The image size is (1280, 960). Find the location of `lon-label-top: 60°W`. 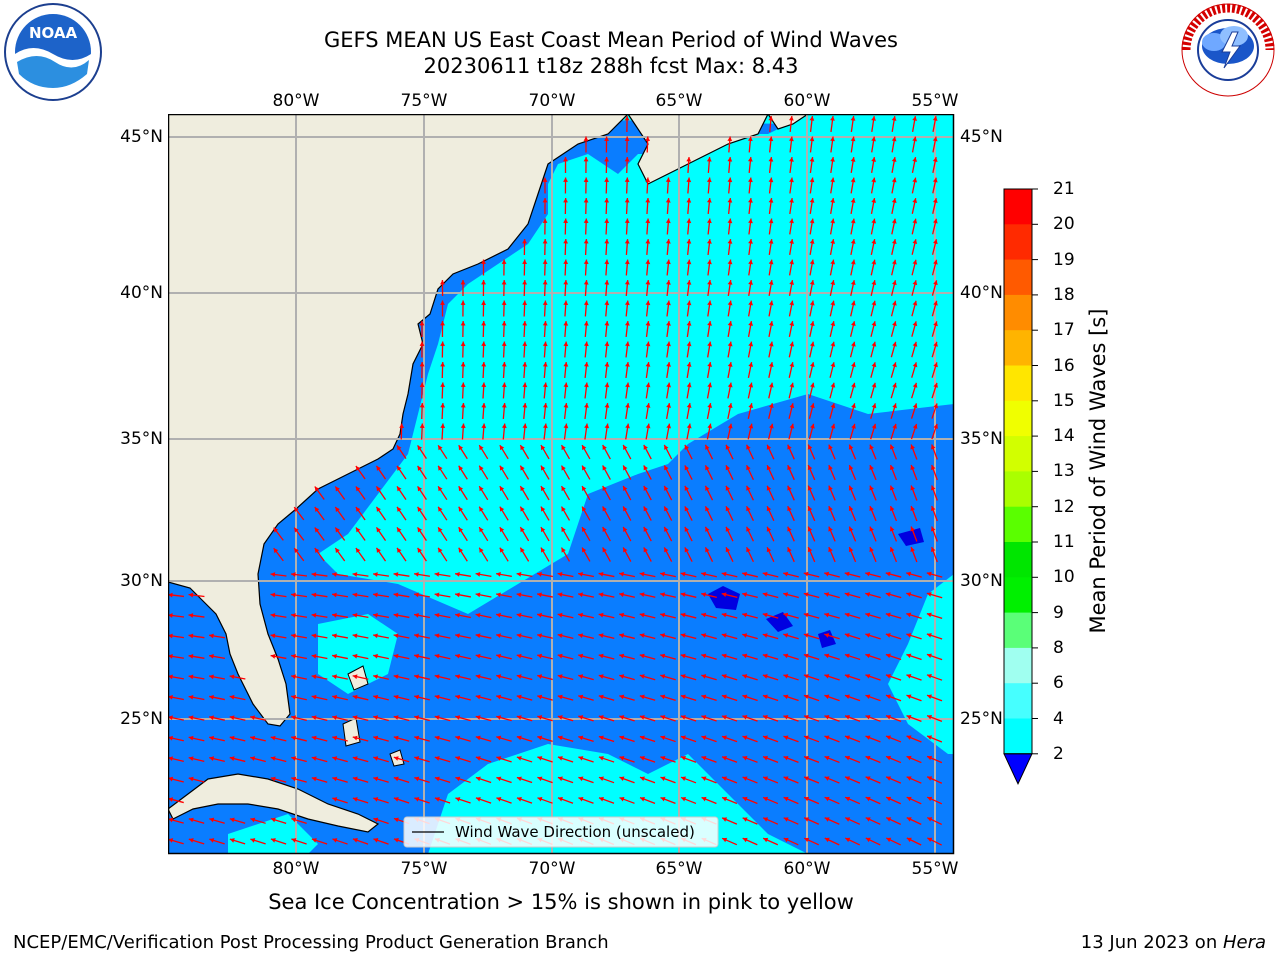

lon-label-top: 60°W is located at coordinates (807, 101).